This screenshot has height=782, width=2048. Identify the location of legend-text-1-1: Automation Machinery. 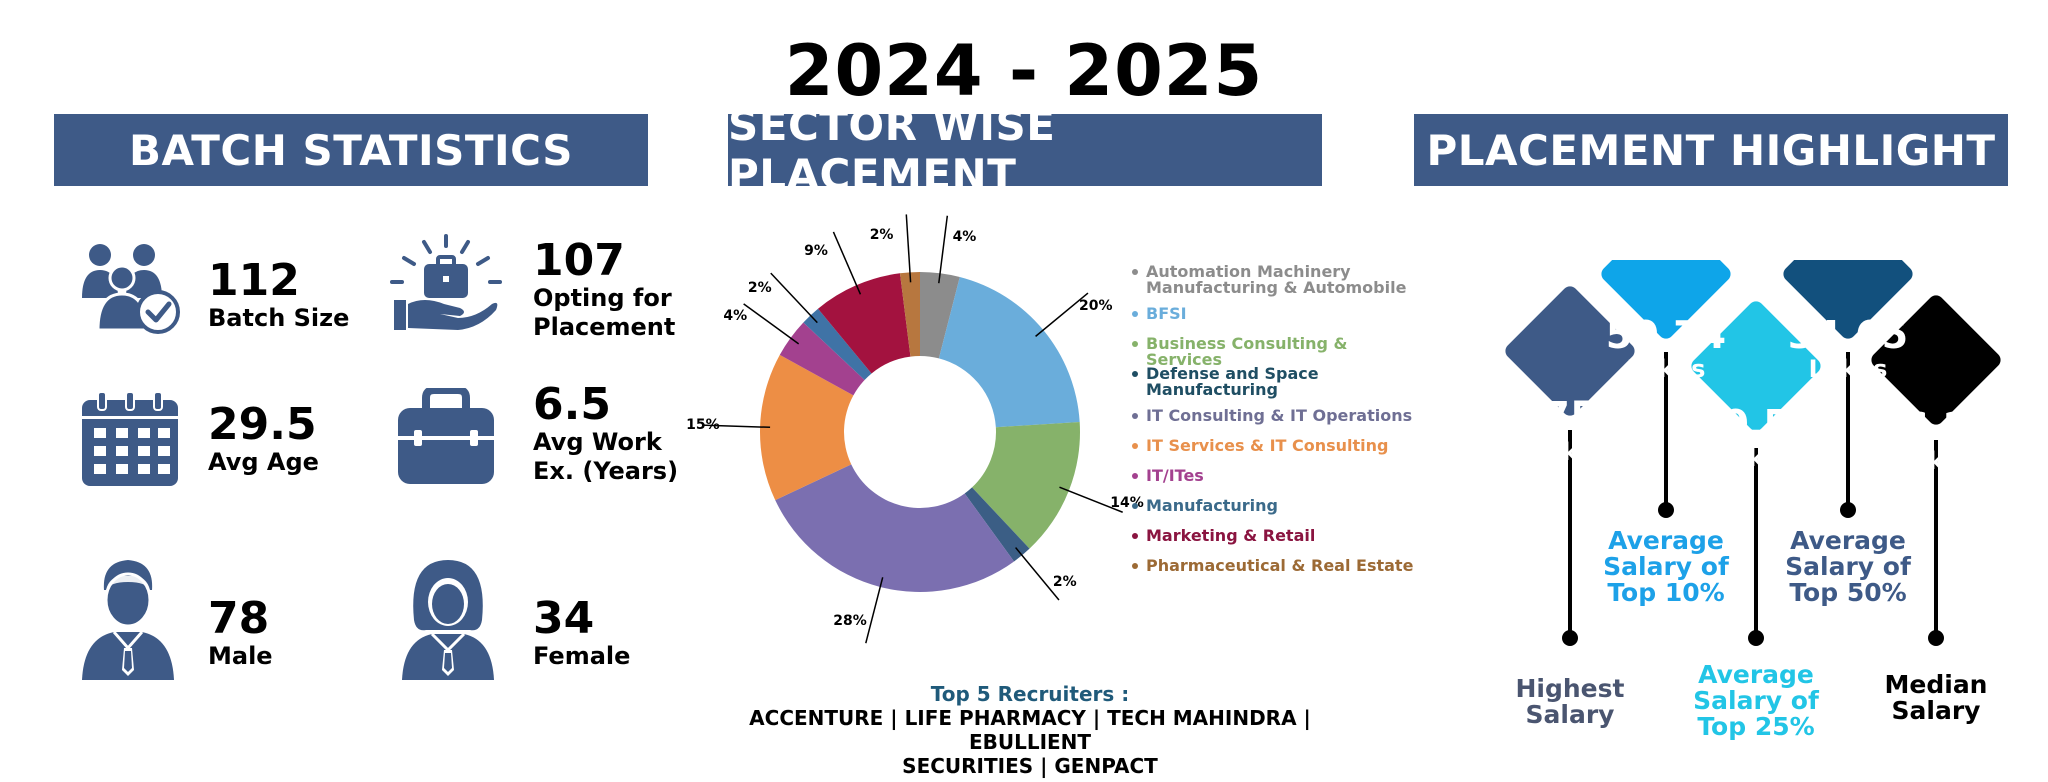
(1248, 271).